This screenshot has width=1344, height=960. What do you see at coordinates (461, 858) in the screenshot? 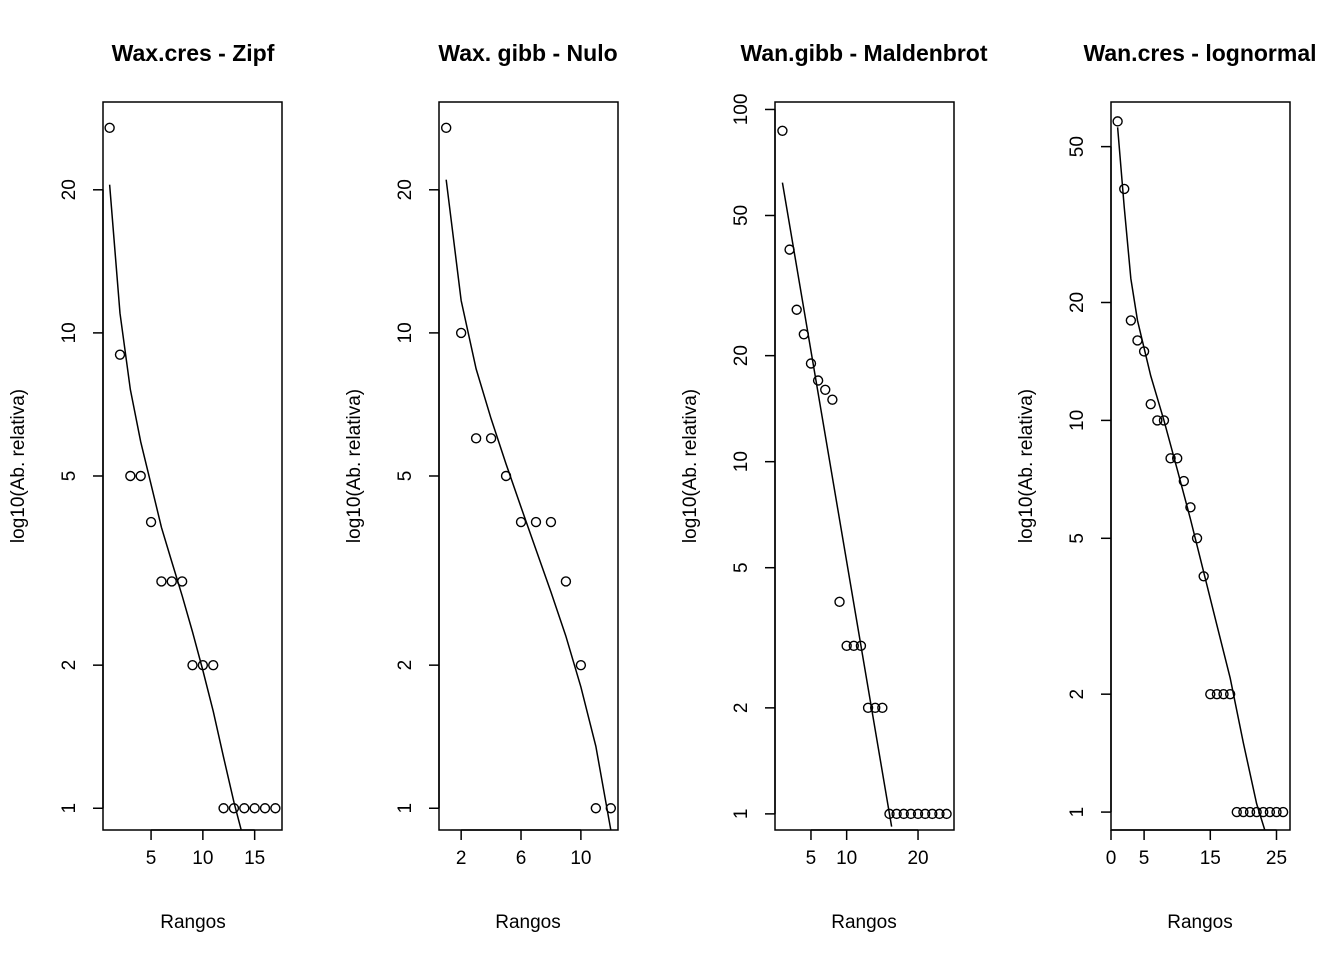
I see `x-tick-label: 2` at bounding box center [461, 858].